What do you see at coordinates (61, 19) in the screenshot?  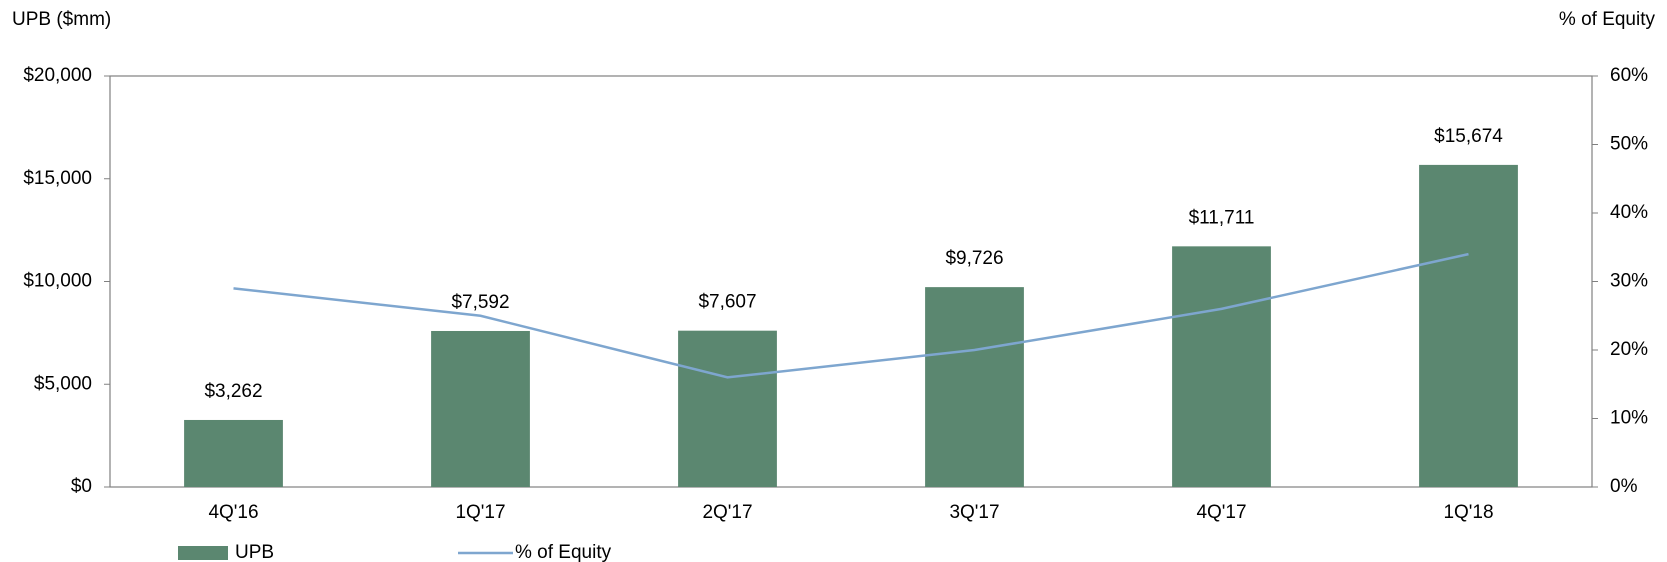 I see `y-axis-title: UPB ($mm)` at bounding box center [61, 19].